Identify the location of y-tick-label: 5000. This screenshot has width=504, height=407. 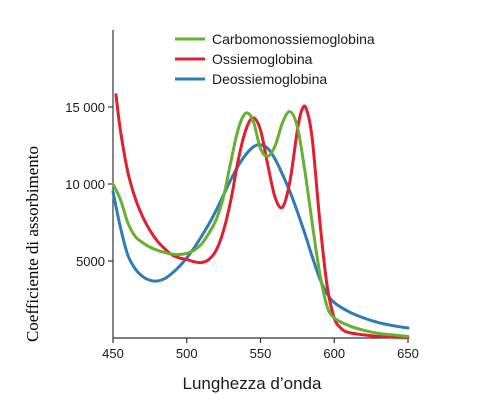
(90, 261).